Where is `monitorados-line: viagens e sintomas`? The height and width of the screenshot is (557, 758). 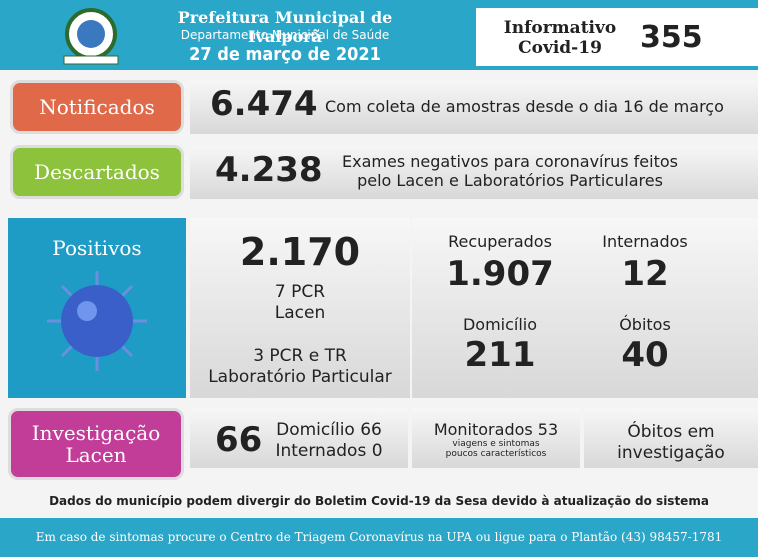 monitorados-line: viagens e sintomas is located at coordinates (496, 444).